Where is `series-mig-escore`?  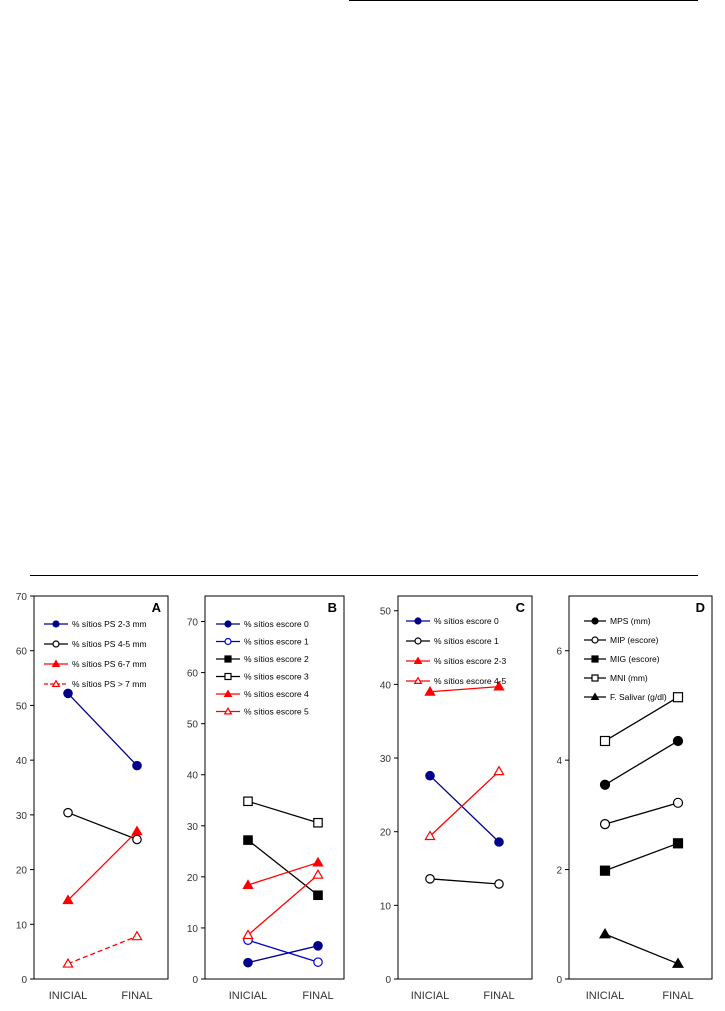
series-mig-escore is located at coordinates (641, 857).